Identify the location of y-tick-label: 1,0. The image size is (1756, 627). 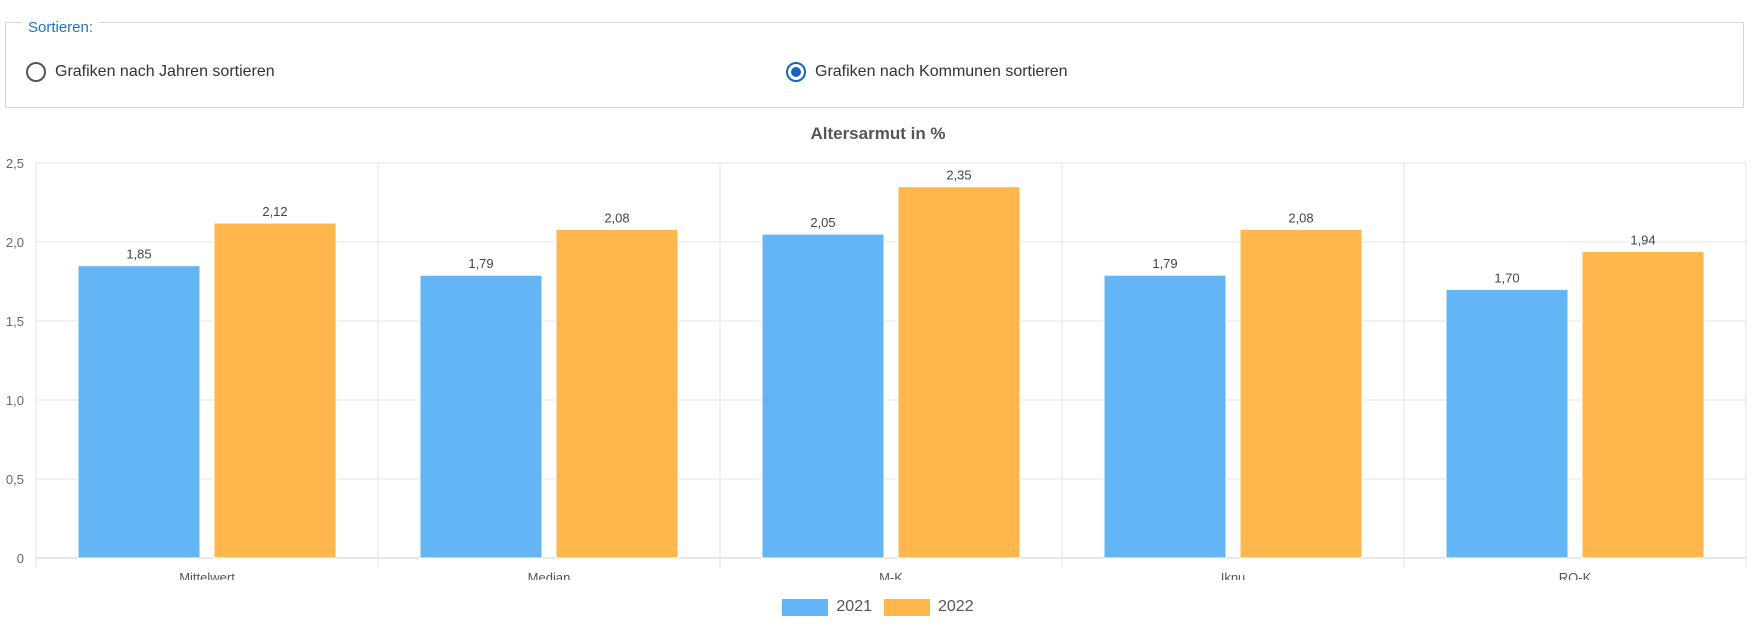
(15, 400).